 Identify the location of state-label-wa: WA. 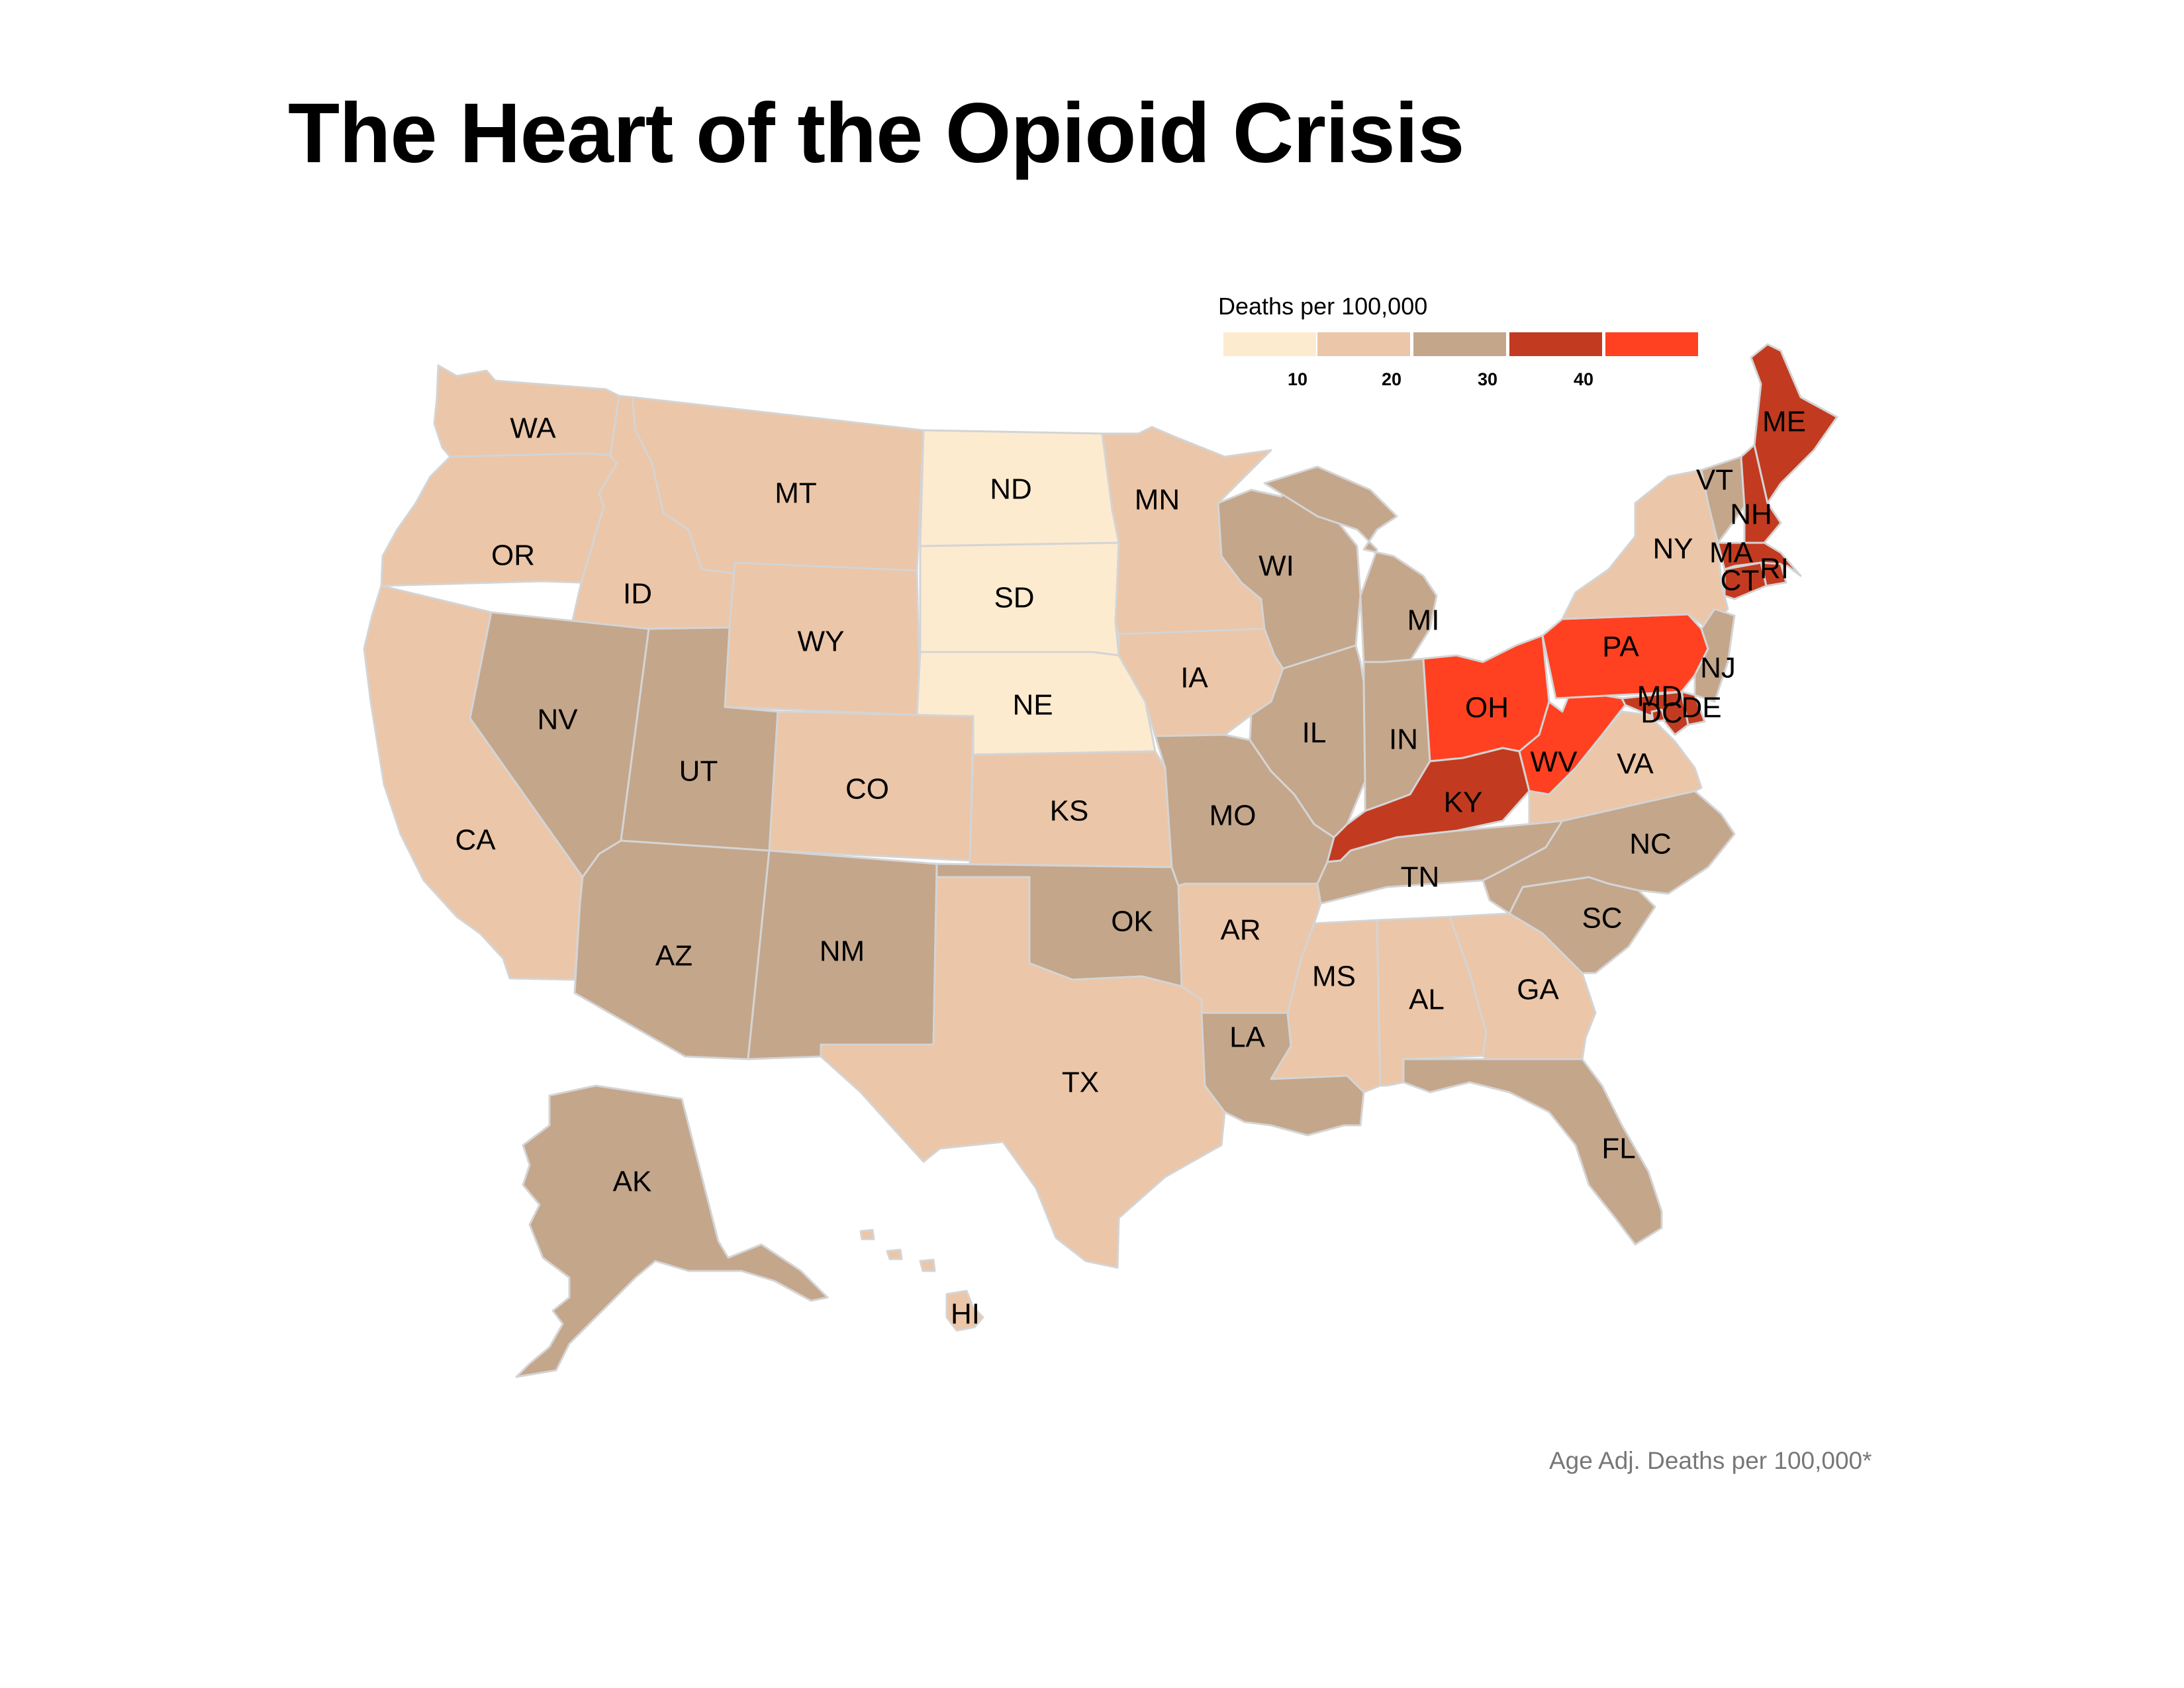
(533, 428).